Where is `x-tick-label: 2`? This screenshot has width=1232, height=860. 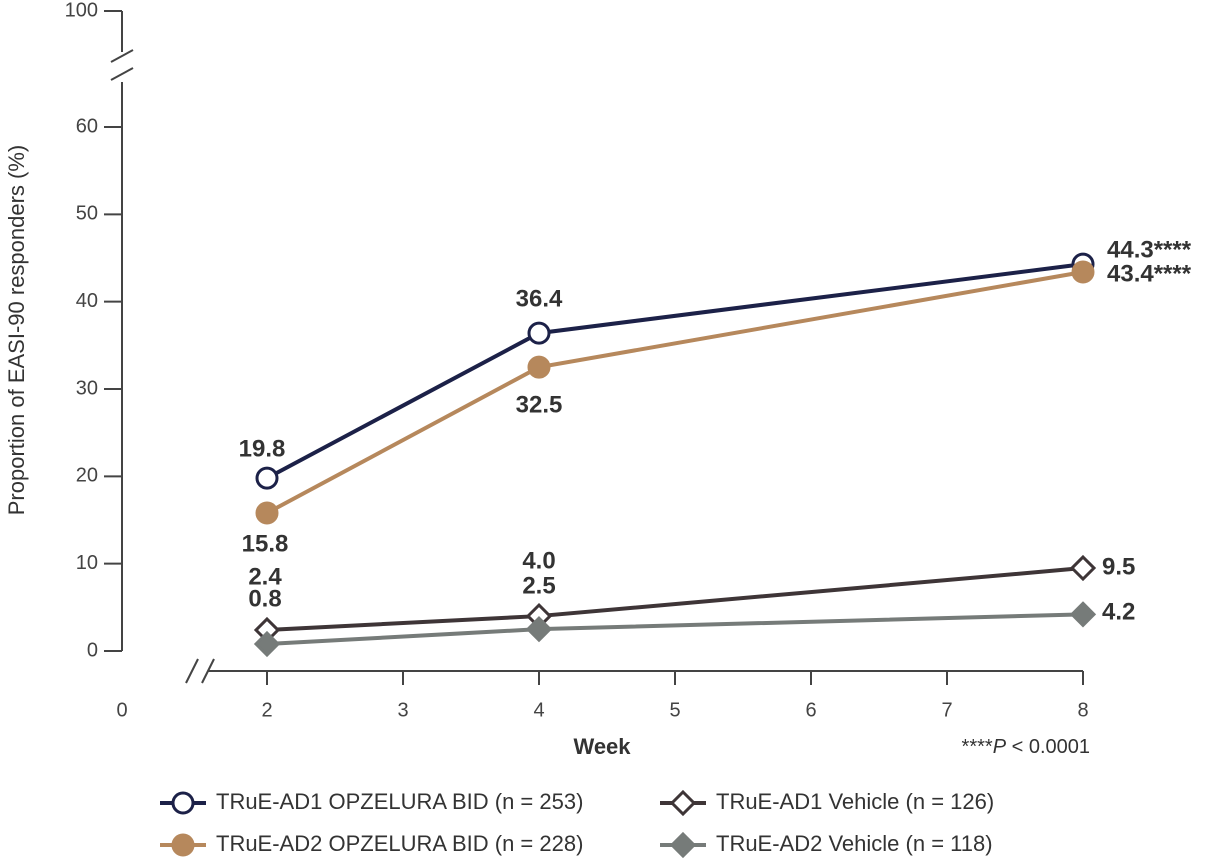
x-tick-label: 2 is located at coordinates (266, 710).